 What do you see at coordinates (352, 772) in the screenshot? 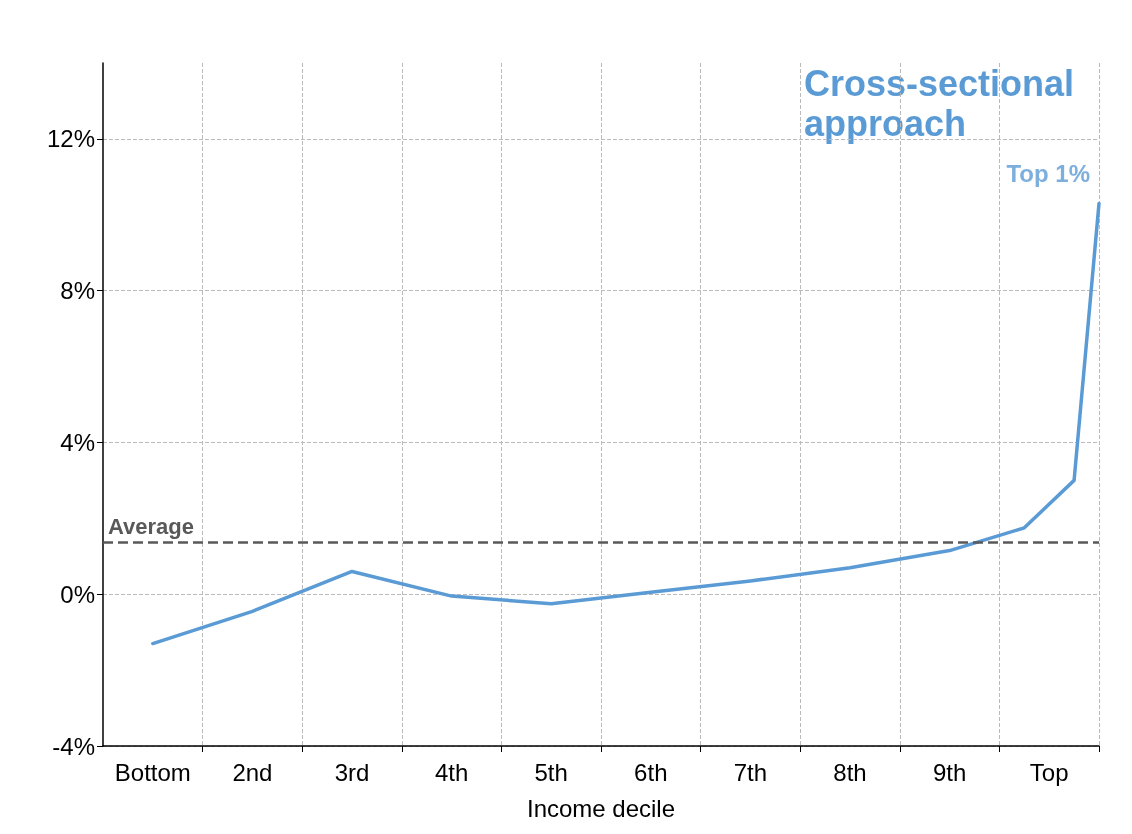
I see `x-tick-label: 3rd` at bounding box center [352, 772].